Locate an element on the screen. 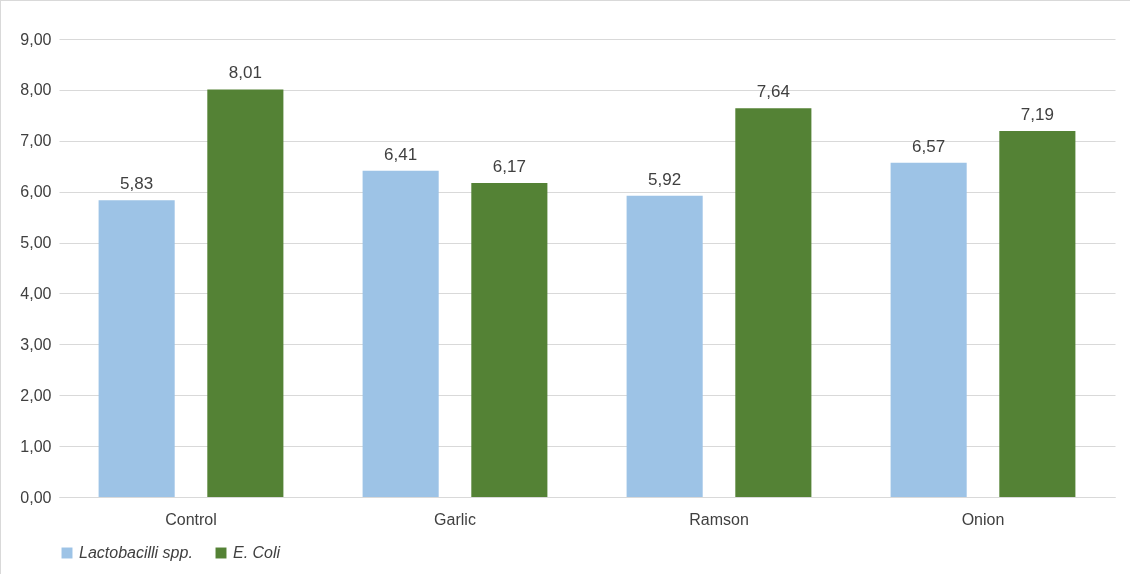 The height and width of the screenshot is (576, 1132). legend-label: E. Coli is located at coordinates (257, 552).